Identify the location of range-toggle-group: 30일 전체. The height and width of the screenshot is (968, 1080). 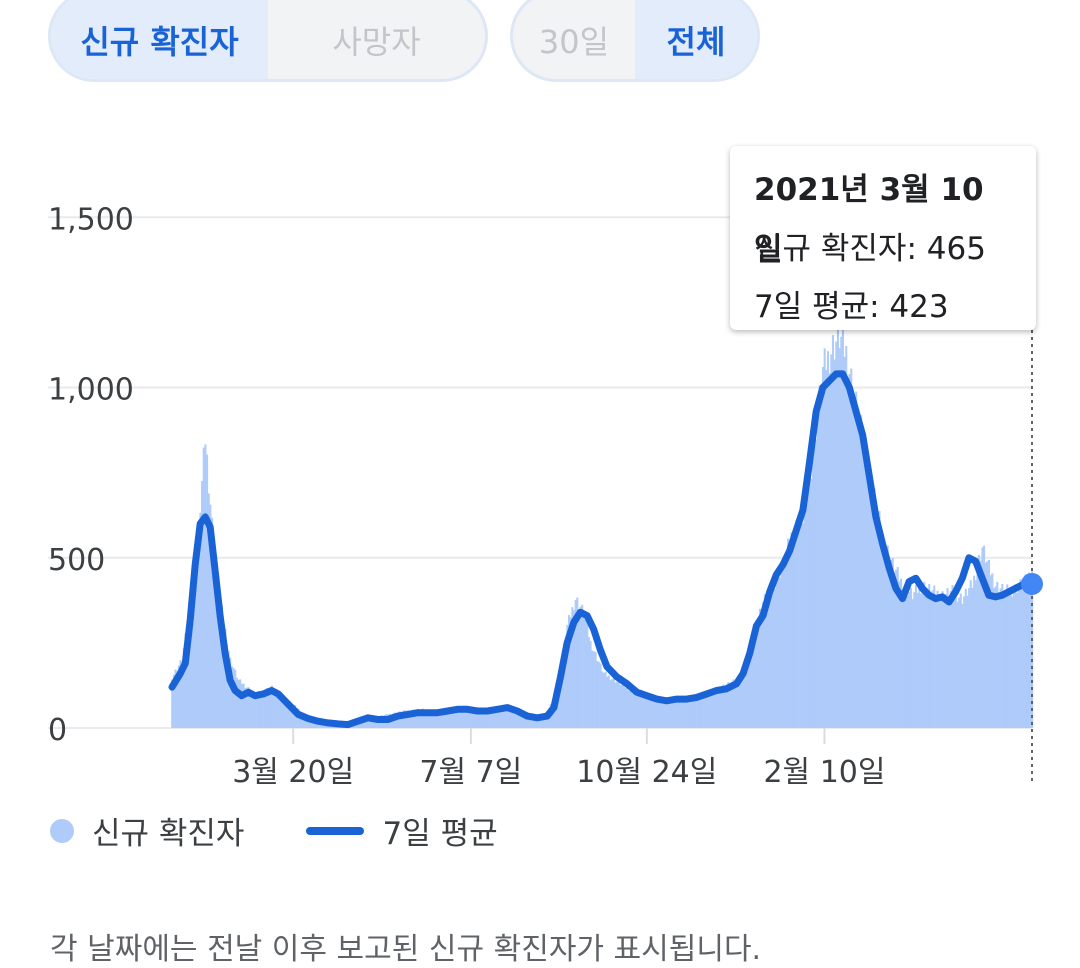
(635, 41).